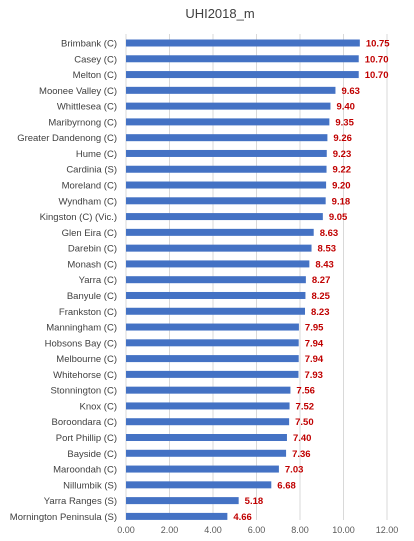 This screenshot has width=414, height=541. What do you see at coordinates (313, 375) in the screenshot?
I see `data-label: 7.93` at bounding box center [313, 375].